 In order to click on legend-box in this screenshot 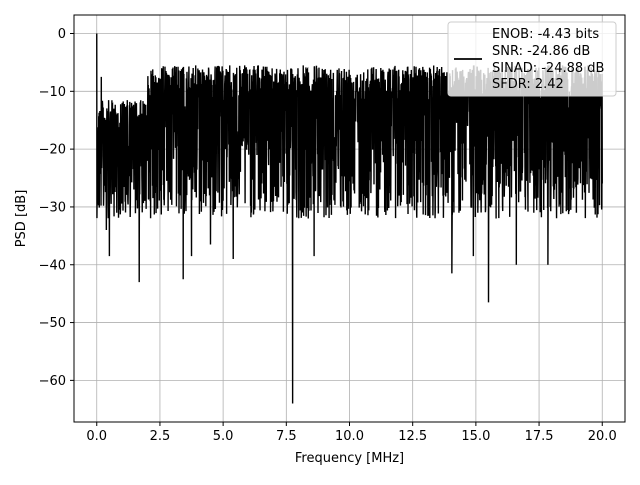, I will do `click(532, 59)`.